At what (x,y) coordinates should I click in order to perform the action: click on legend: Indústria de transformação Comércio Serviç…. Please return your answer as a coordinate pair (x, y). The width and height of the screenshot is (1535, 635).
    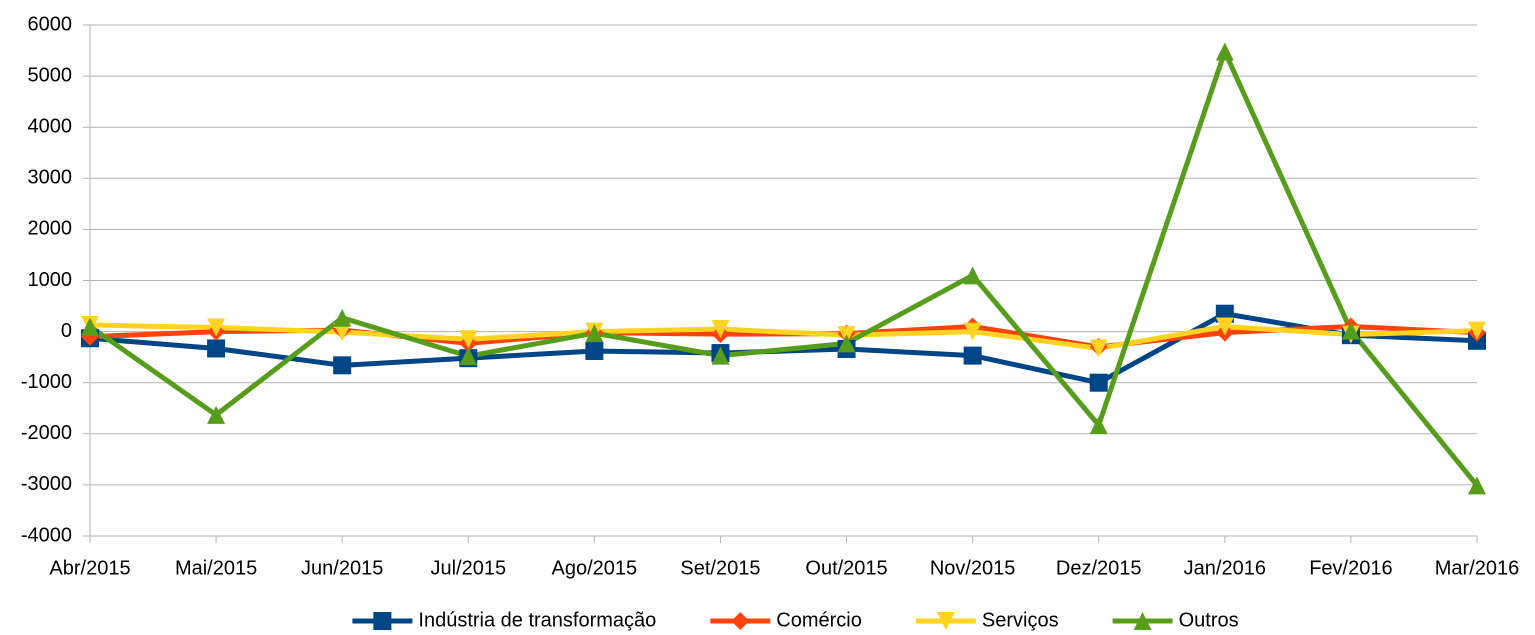
    Looking at the image, I should click on (795, 620).